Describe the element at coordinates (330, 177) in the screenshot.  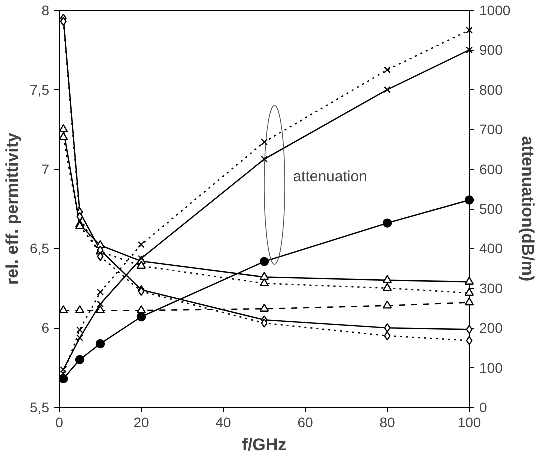
I see `annotation: attenuation` at that location.